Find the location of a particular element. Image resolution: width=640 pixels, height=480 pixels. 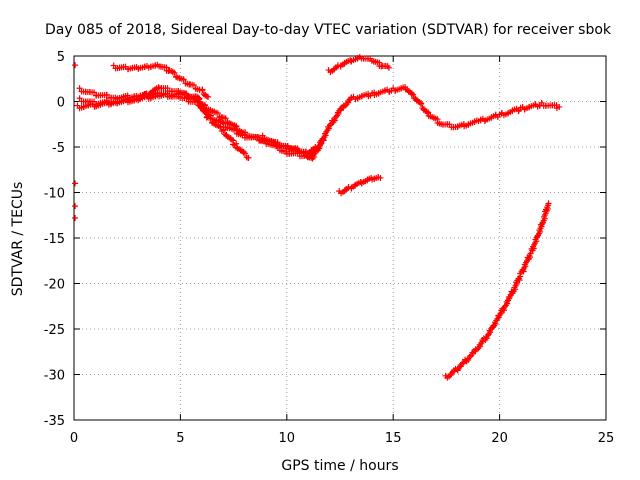

x-axis-label: GPS time / hours is located at coordinates (339, 466).